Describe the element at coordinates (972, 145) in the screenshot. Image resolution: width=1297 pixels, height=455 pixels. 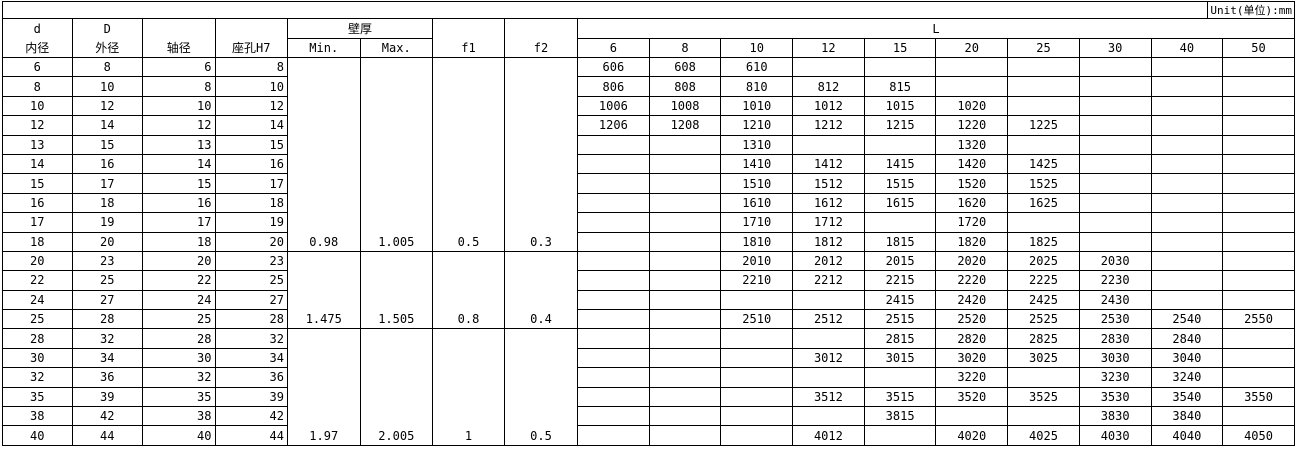
I see `cell-length: 1320` at that location.